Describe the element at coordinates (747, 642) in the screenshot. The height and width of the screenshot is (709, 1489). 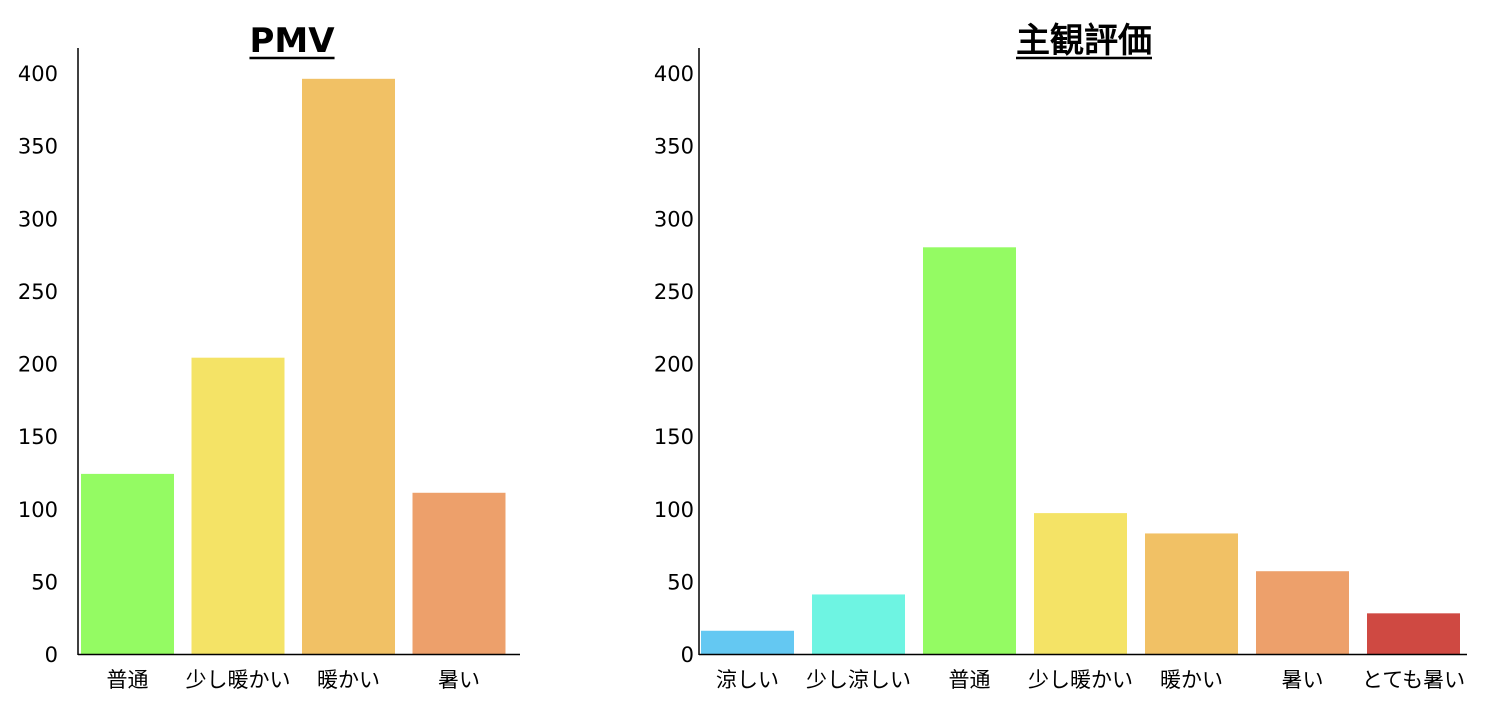
I see `bar-涼しい` at that location.